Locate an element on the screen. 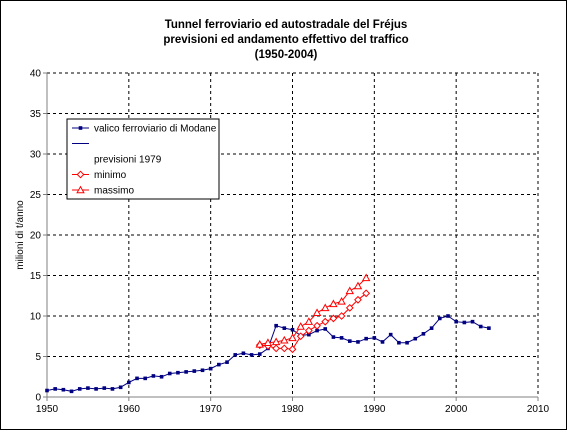 Image resolution: width=567 pixels, height=434 pixels. x-tick-label: 1950 is located at coordinates (47, 409).